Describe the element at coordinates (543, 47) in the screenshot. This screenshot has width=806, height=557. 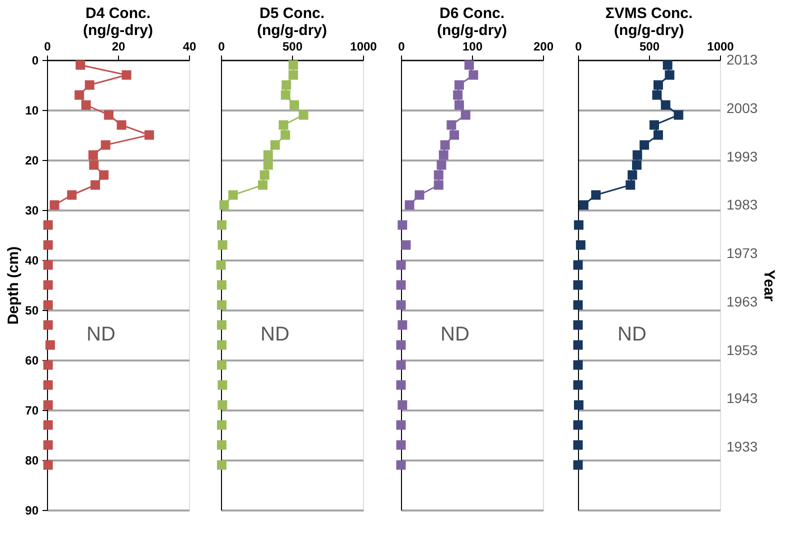
I see `x-tick-label: 200` at that location.